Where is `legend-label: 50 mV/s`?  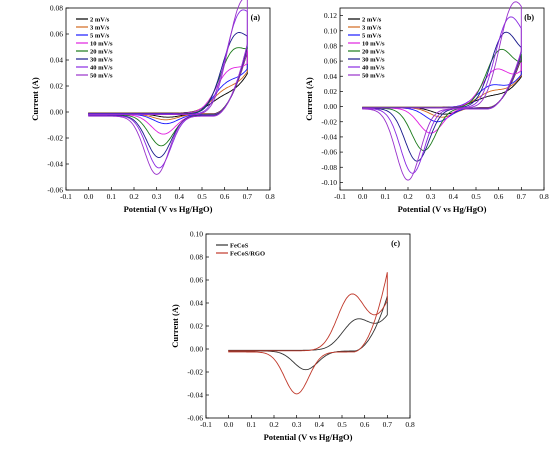 legend-label: 50 mV/s is located at coordinates (101, 76).